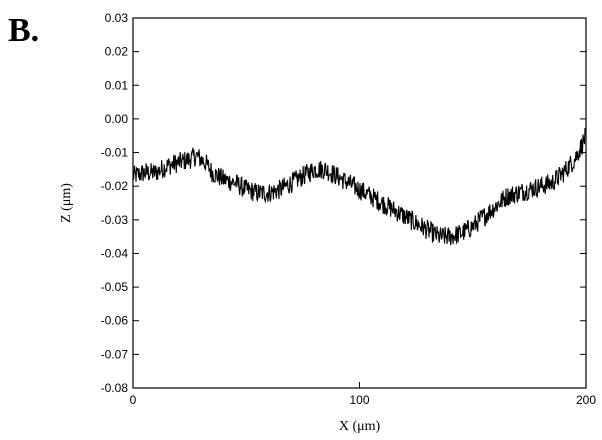  Describe the element at coordinates (24, 30) in the screenshot. I see `panel-label: B.` at that location.